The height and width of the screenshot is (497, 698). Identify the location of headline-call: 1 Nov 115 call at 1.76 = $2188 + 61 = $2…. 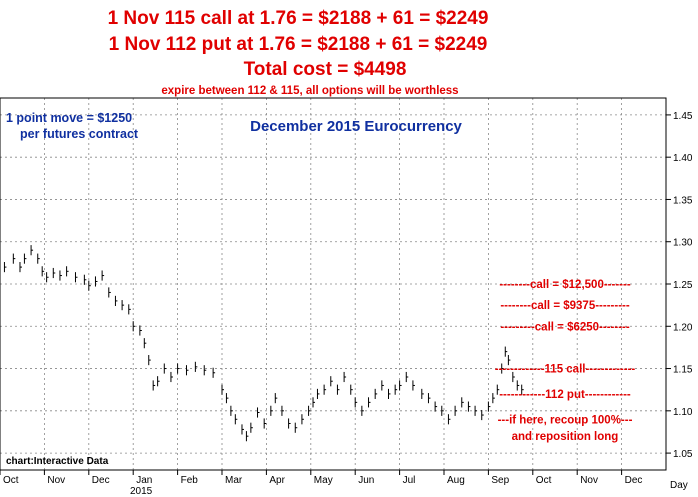
(298, 18).